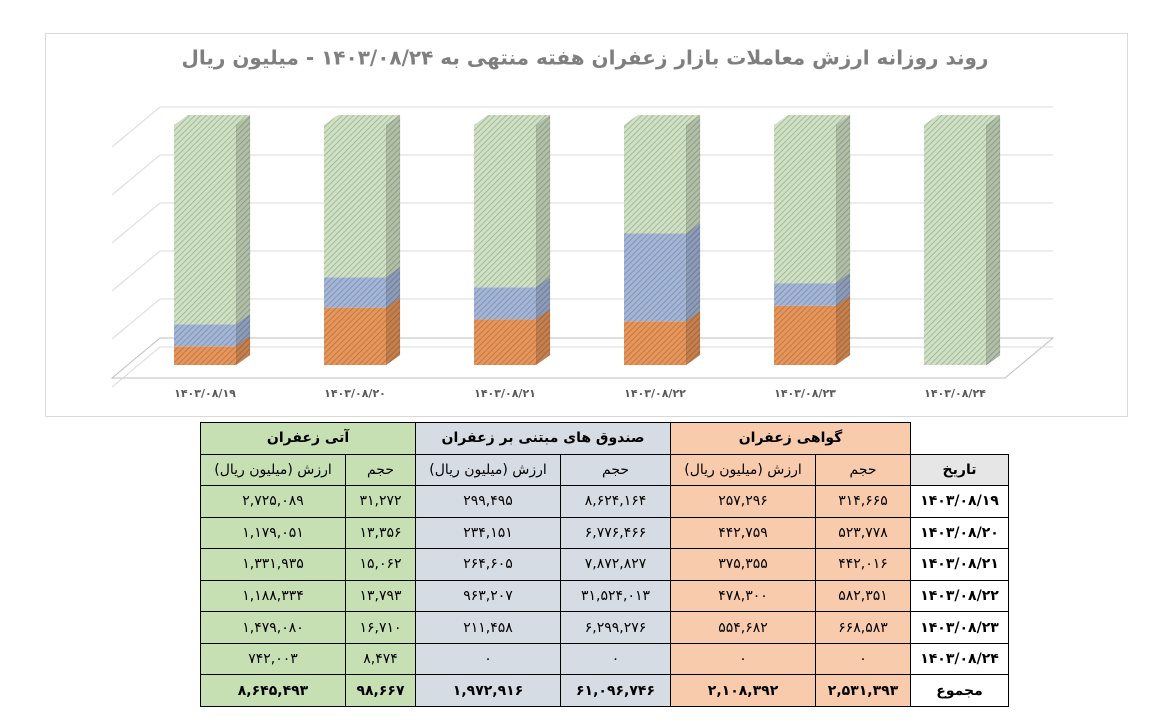 The image size is (1168, 727). What do you see at coordinates (960, 596) in the screenshot?
I see `date-cell: ۱۴۰۳/۰۸/۲۲` at bounding box center [960, 596].